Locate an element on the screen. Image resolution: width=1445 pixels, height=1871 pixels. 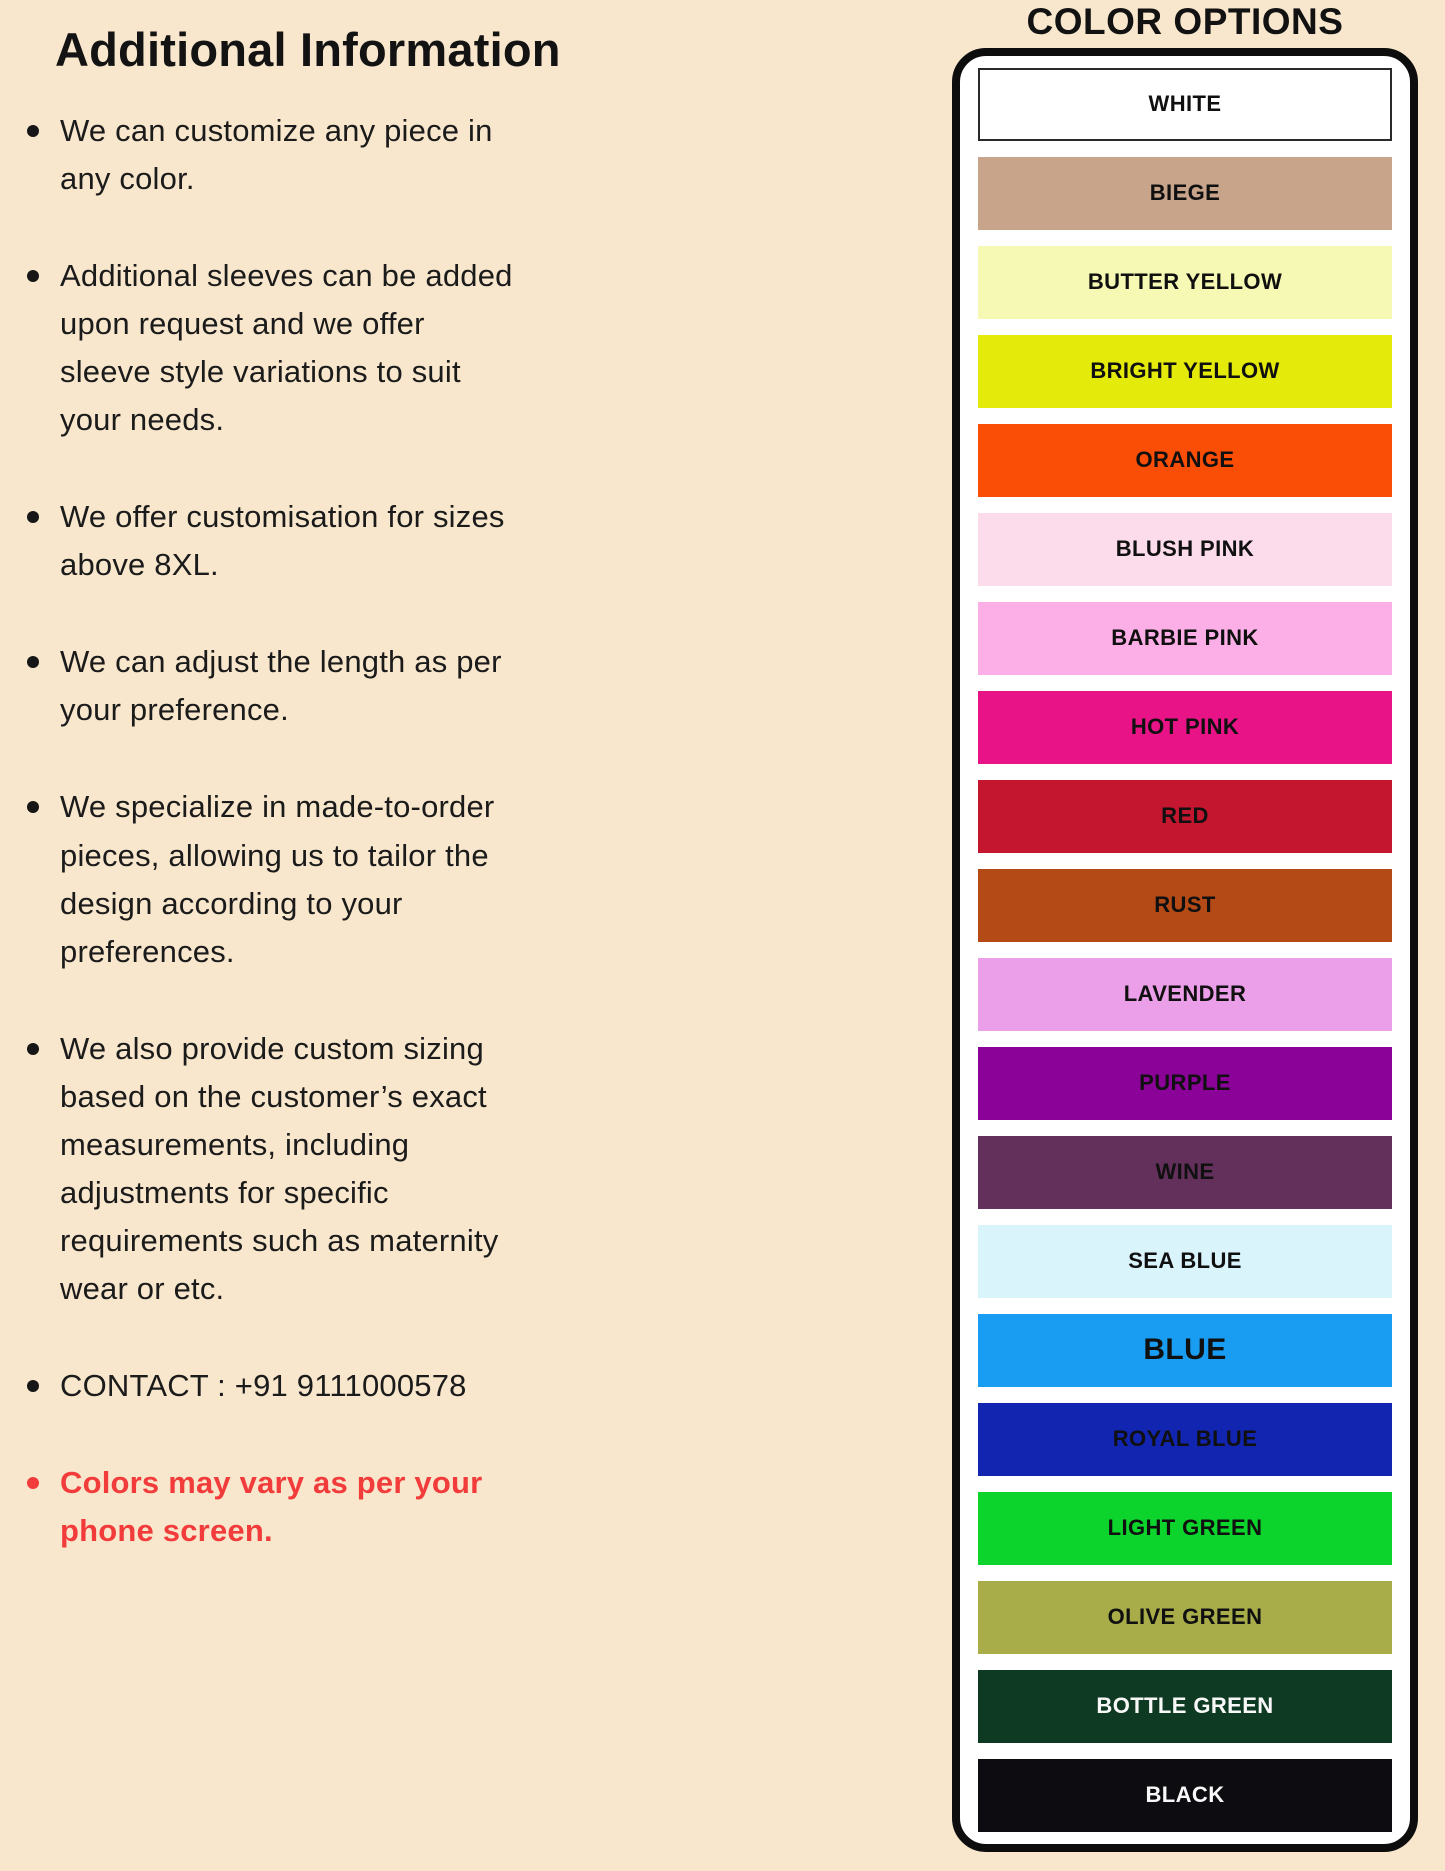
color-swatch-label: ROYAL BLUE is located at coordinates (1185, 1439).